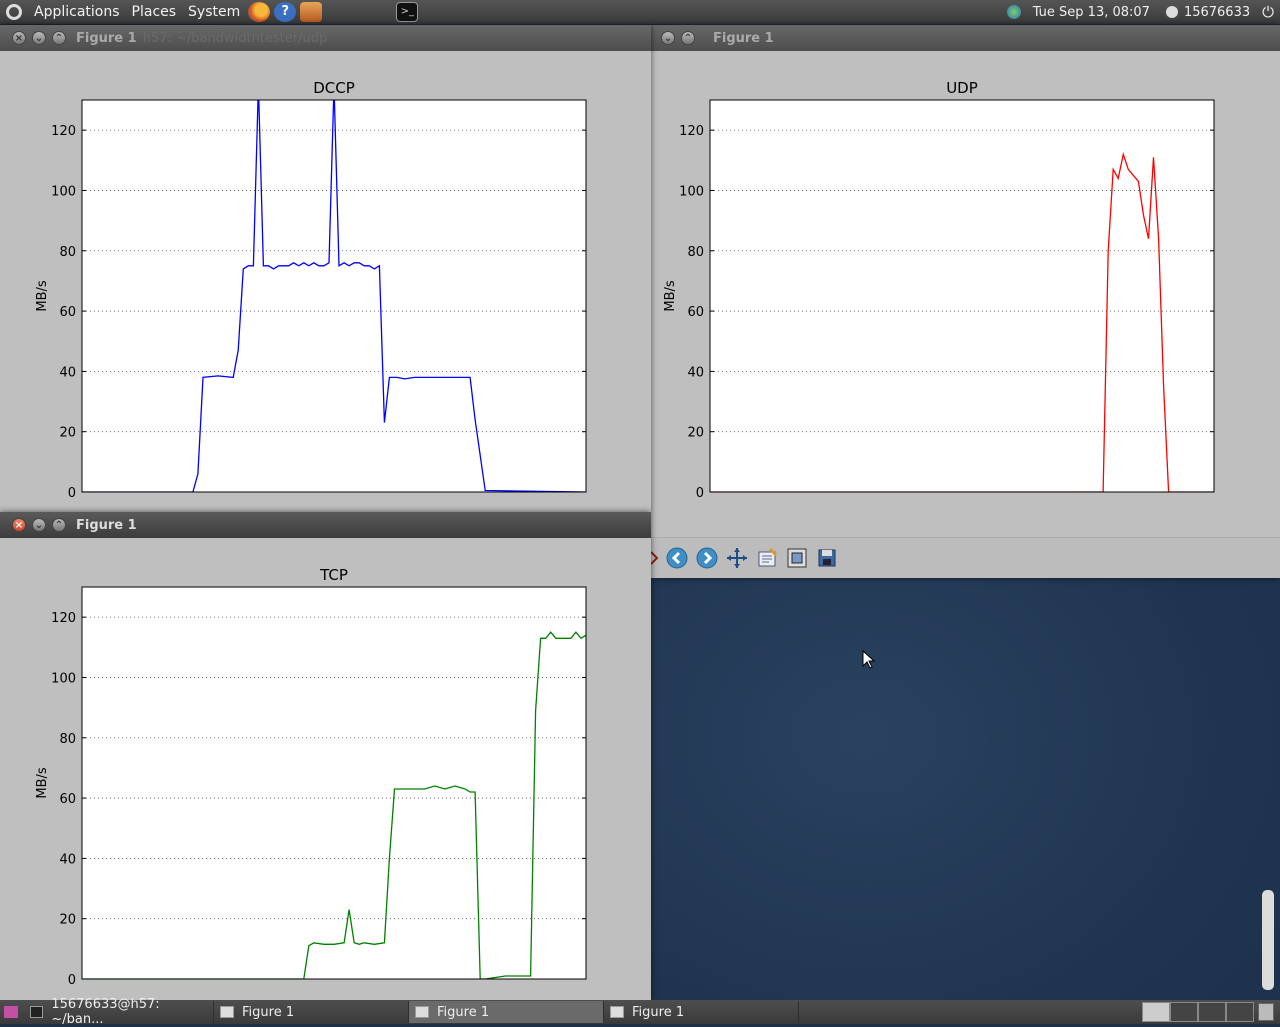 The image size is (1280, 1027). What do you see at coordinates (311, 12) in the screenshot?
I see `home-folder-launcher-icon` at bounding box center [311, 12].